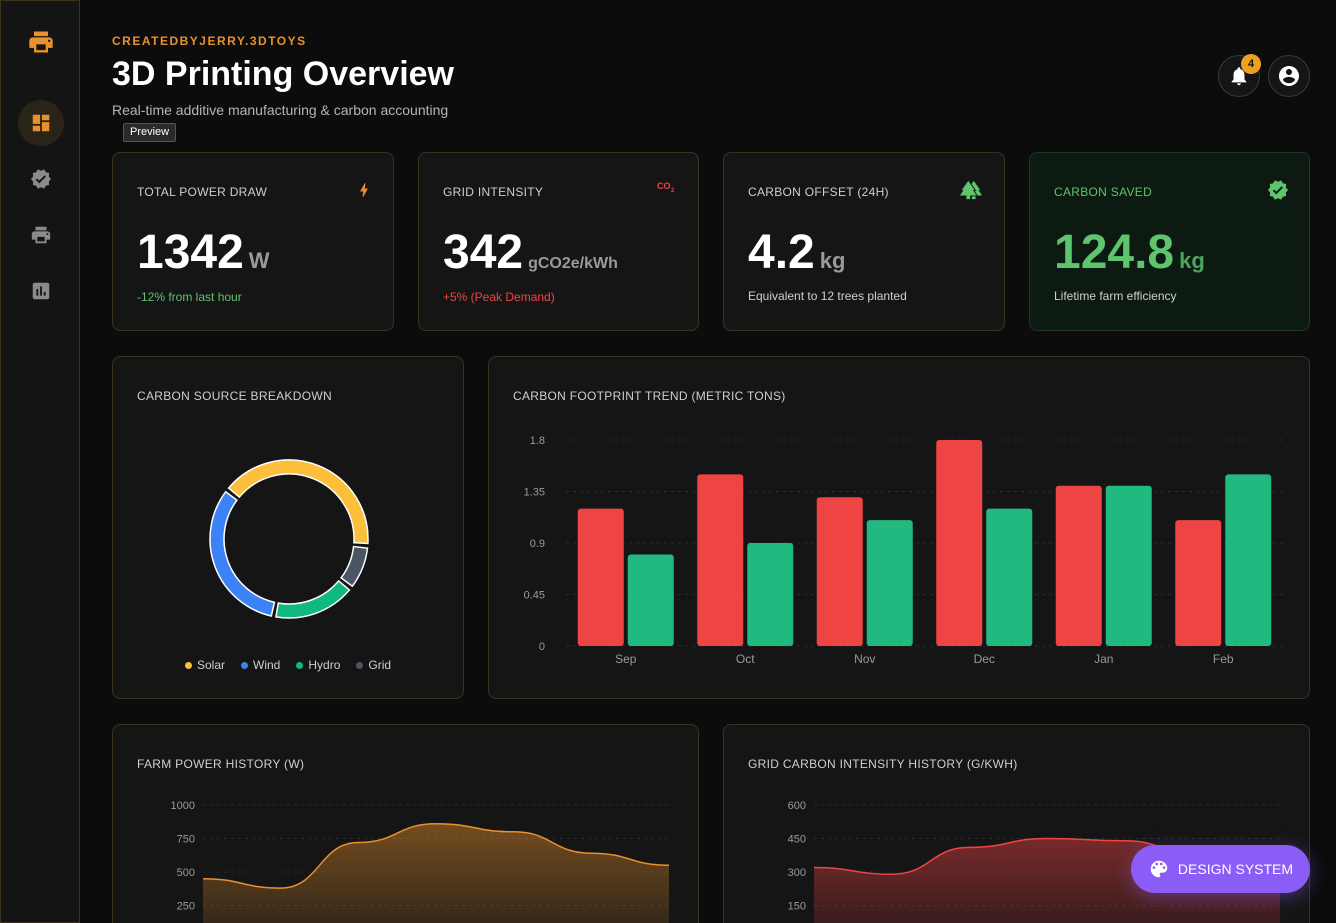 This screenshot has width=1336, height=923. Describe the element at coordinates (221, 764) in the screenshot. I see `panel-title: FARM POWER HISTORY (W)` at that location.